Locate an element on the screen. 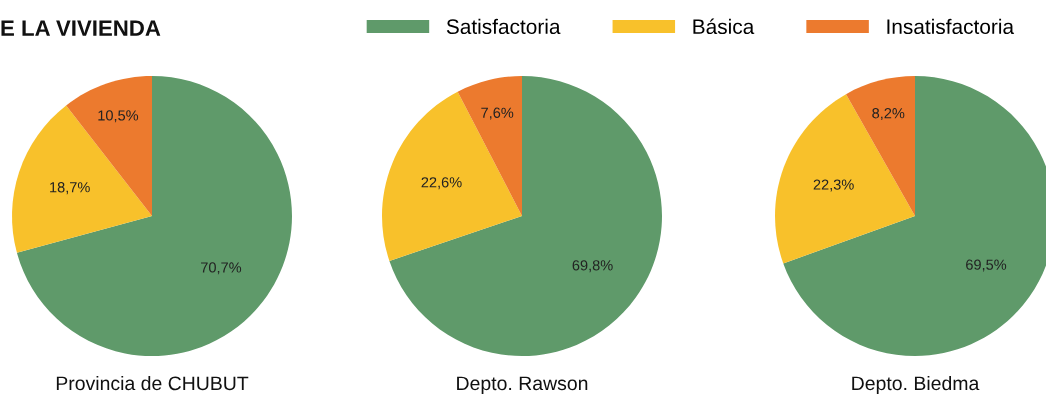  data-label: 69,5% is located at coordinates (986, 265).